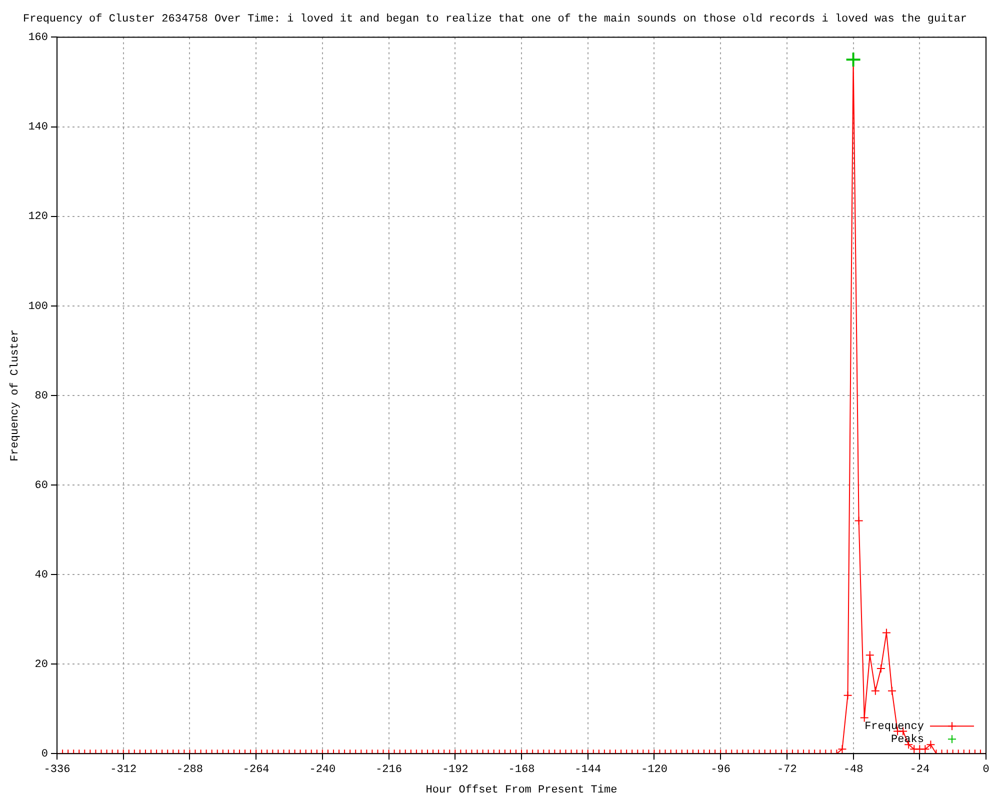 This screenshot has width=1000, height=800. What do you see at coordinates (38, 38) in the screenshot?
I see `y-tick-label: 160` at bounding box center [38, 38].